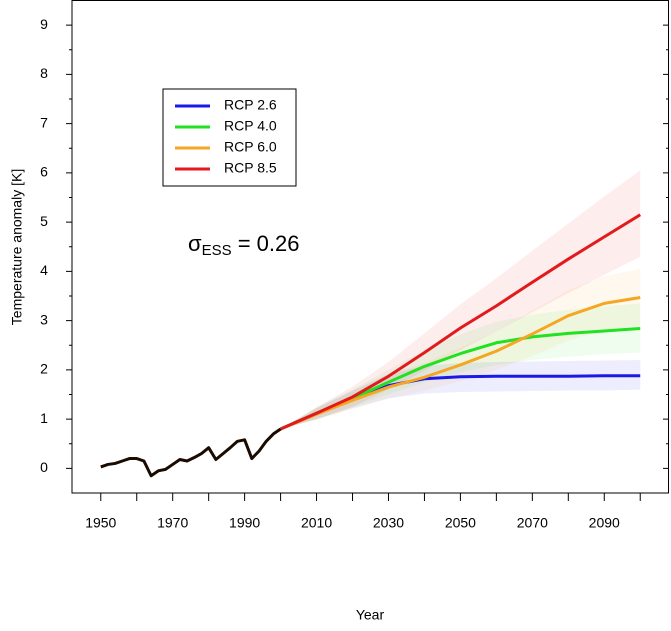  Describe the element at coordinates (250, 168) in the screenshot. I see `legend-label: RCP 8.5` at that location.